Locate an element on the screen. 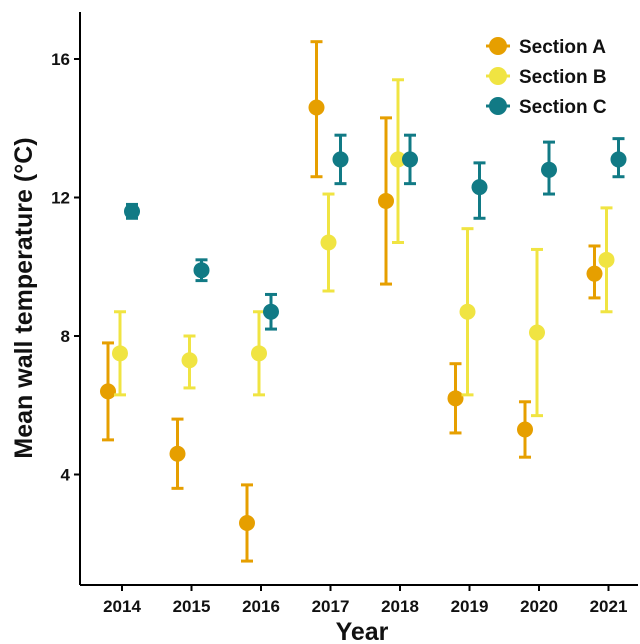  legend: Section A Section B Section C is located at coordinates (546, 77).